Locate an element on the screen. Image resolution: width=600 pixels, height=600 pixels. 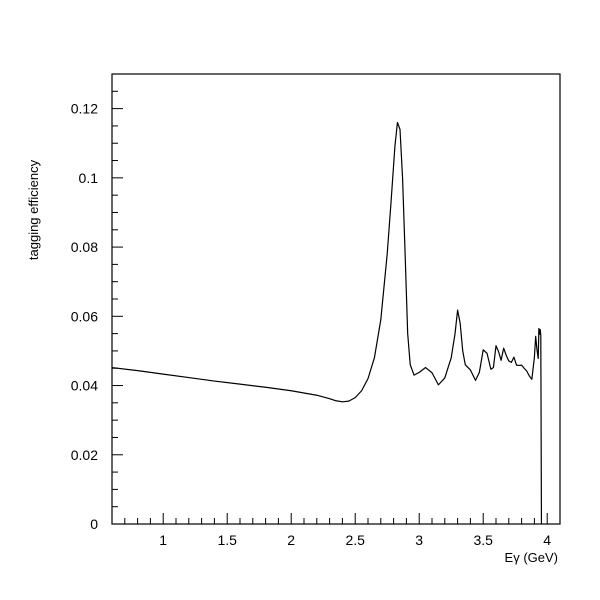
x-axis-label: Eγ (GeV) is located at coordinates (531, 557).